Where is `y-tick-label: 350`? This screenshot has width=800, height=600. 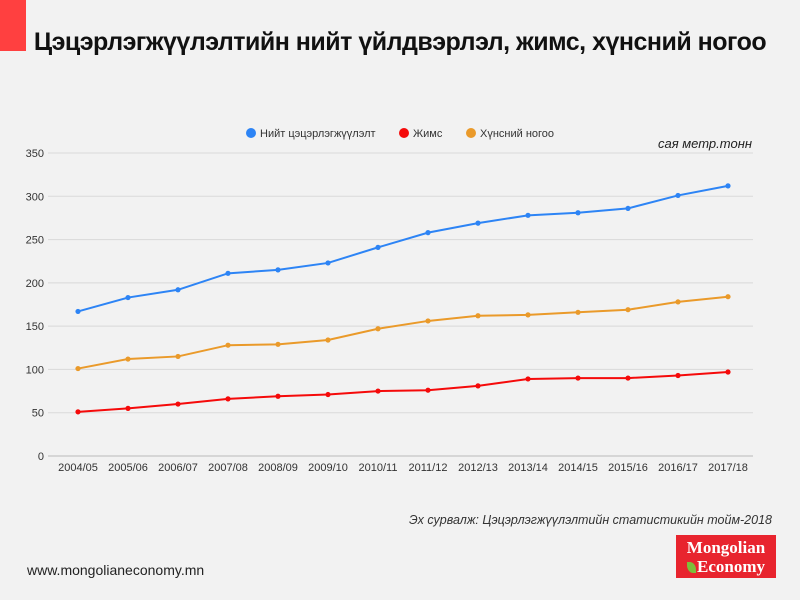
y-tick-label: 350 is located at coordinates (35, 154).